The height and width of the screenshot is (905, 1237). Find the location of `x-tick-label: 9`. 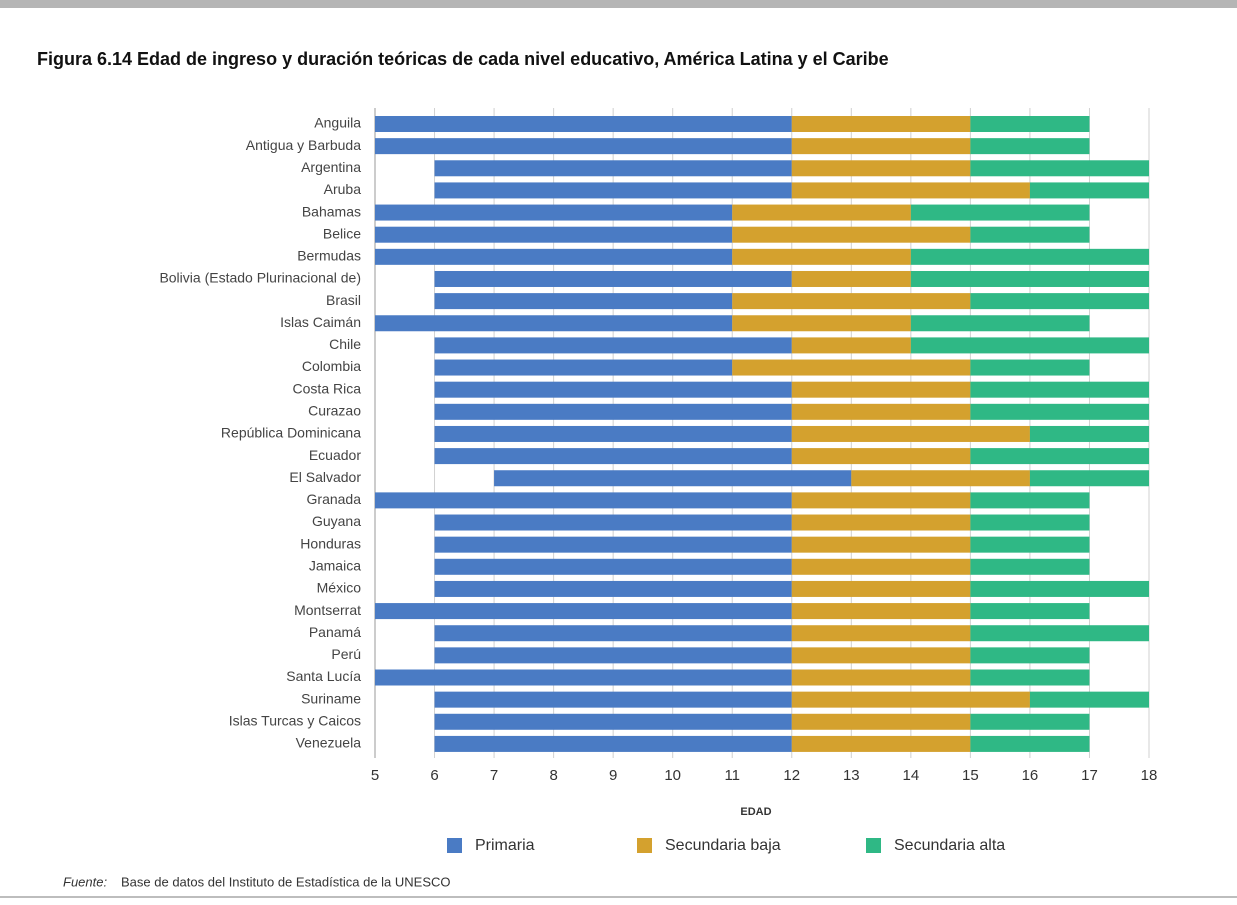

x-tick-label: 9 is located at coordinates (613, 775).